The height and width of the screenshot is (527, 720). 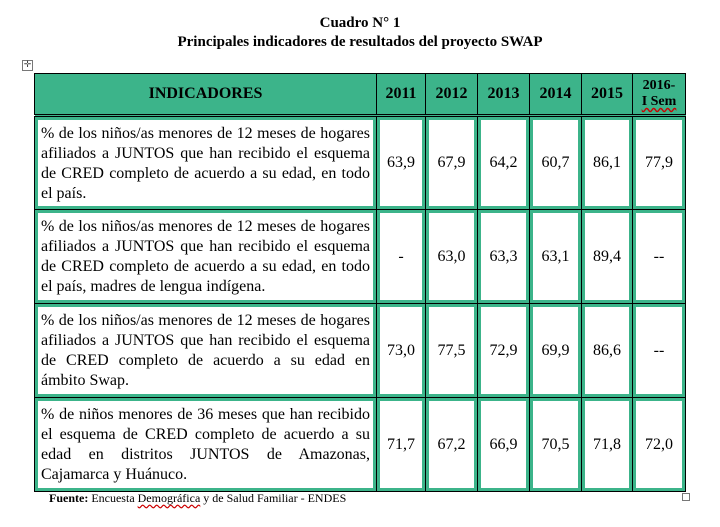 What do you see at coordinates (555, 350) in the screenshot?
I see `value-cell: 69,9` at bounding box center [555, 350].